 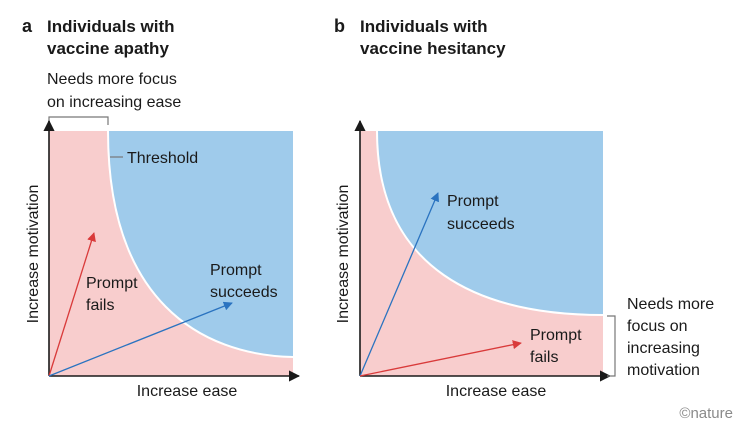 What do you see at coordinates (140, 339) in the screenshot?
I see `panel-a-success-arrow` at bounding box center [140, 339].